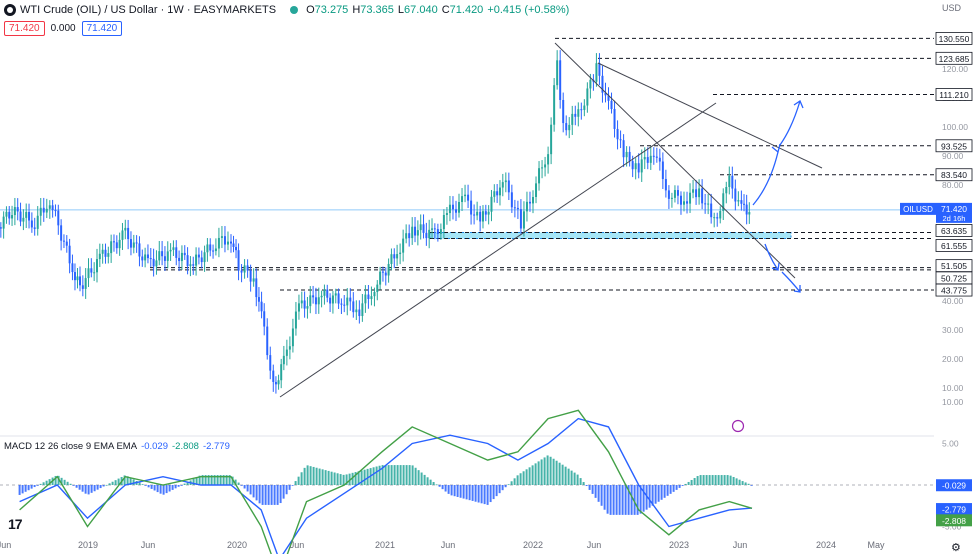 The width and height of the screenshot is (975, 554). Describe the element at coordinates (952, 8) in the screenshot. I see `currency-label: USD` at that location.